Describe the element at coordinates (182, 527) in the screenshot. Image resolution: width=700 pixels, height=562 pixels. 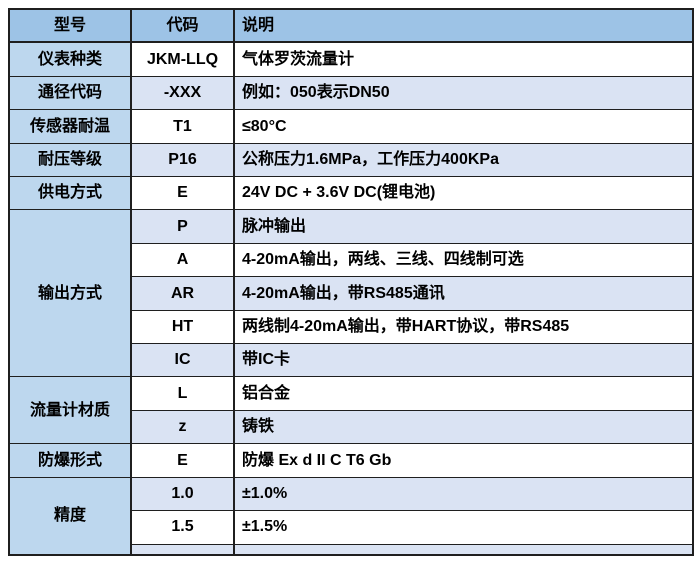
I see `code-cell: 1.5` at that location.